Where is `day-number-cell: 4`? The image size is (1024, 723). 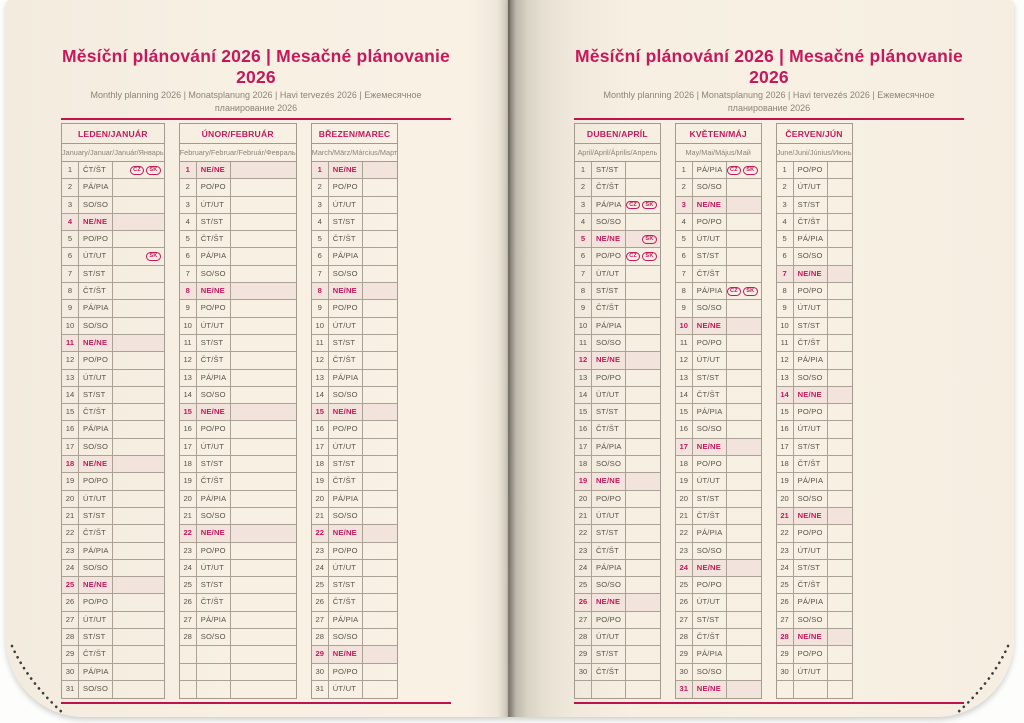 day-number-cell: 4 is located at coordinates (70, 222).